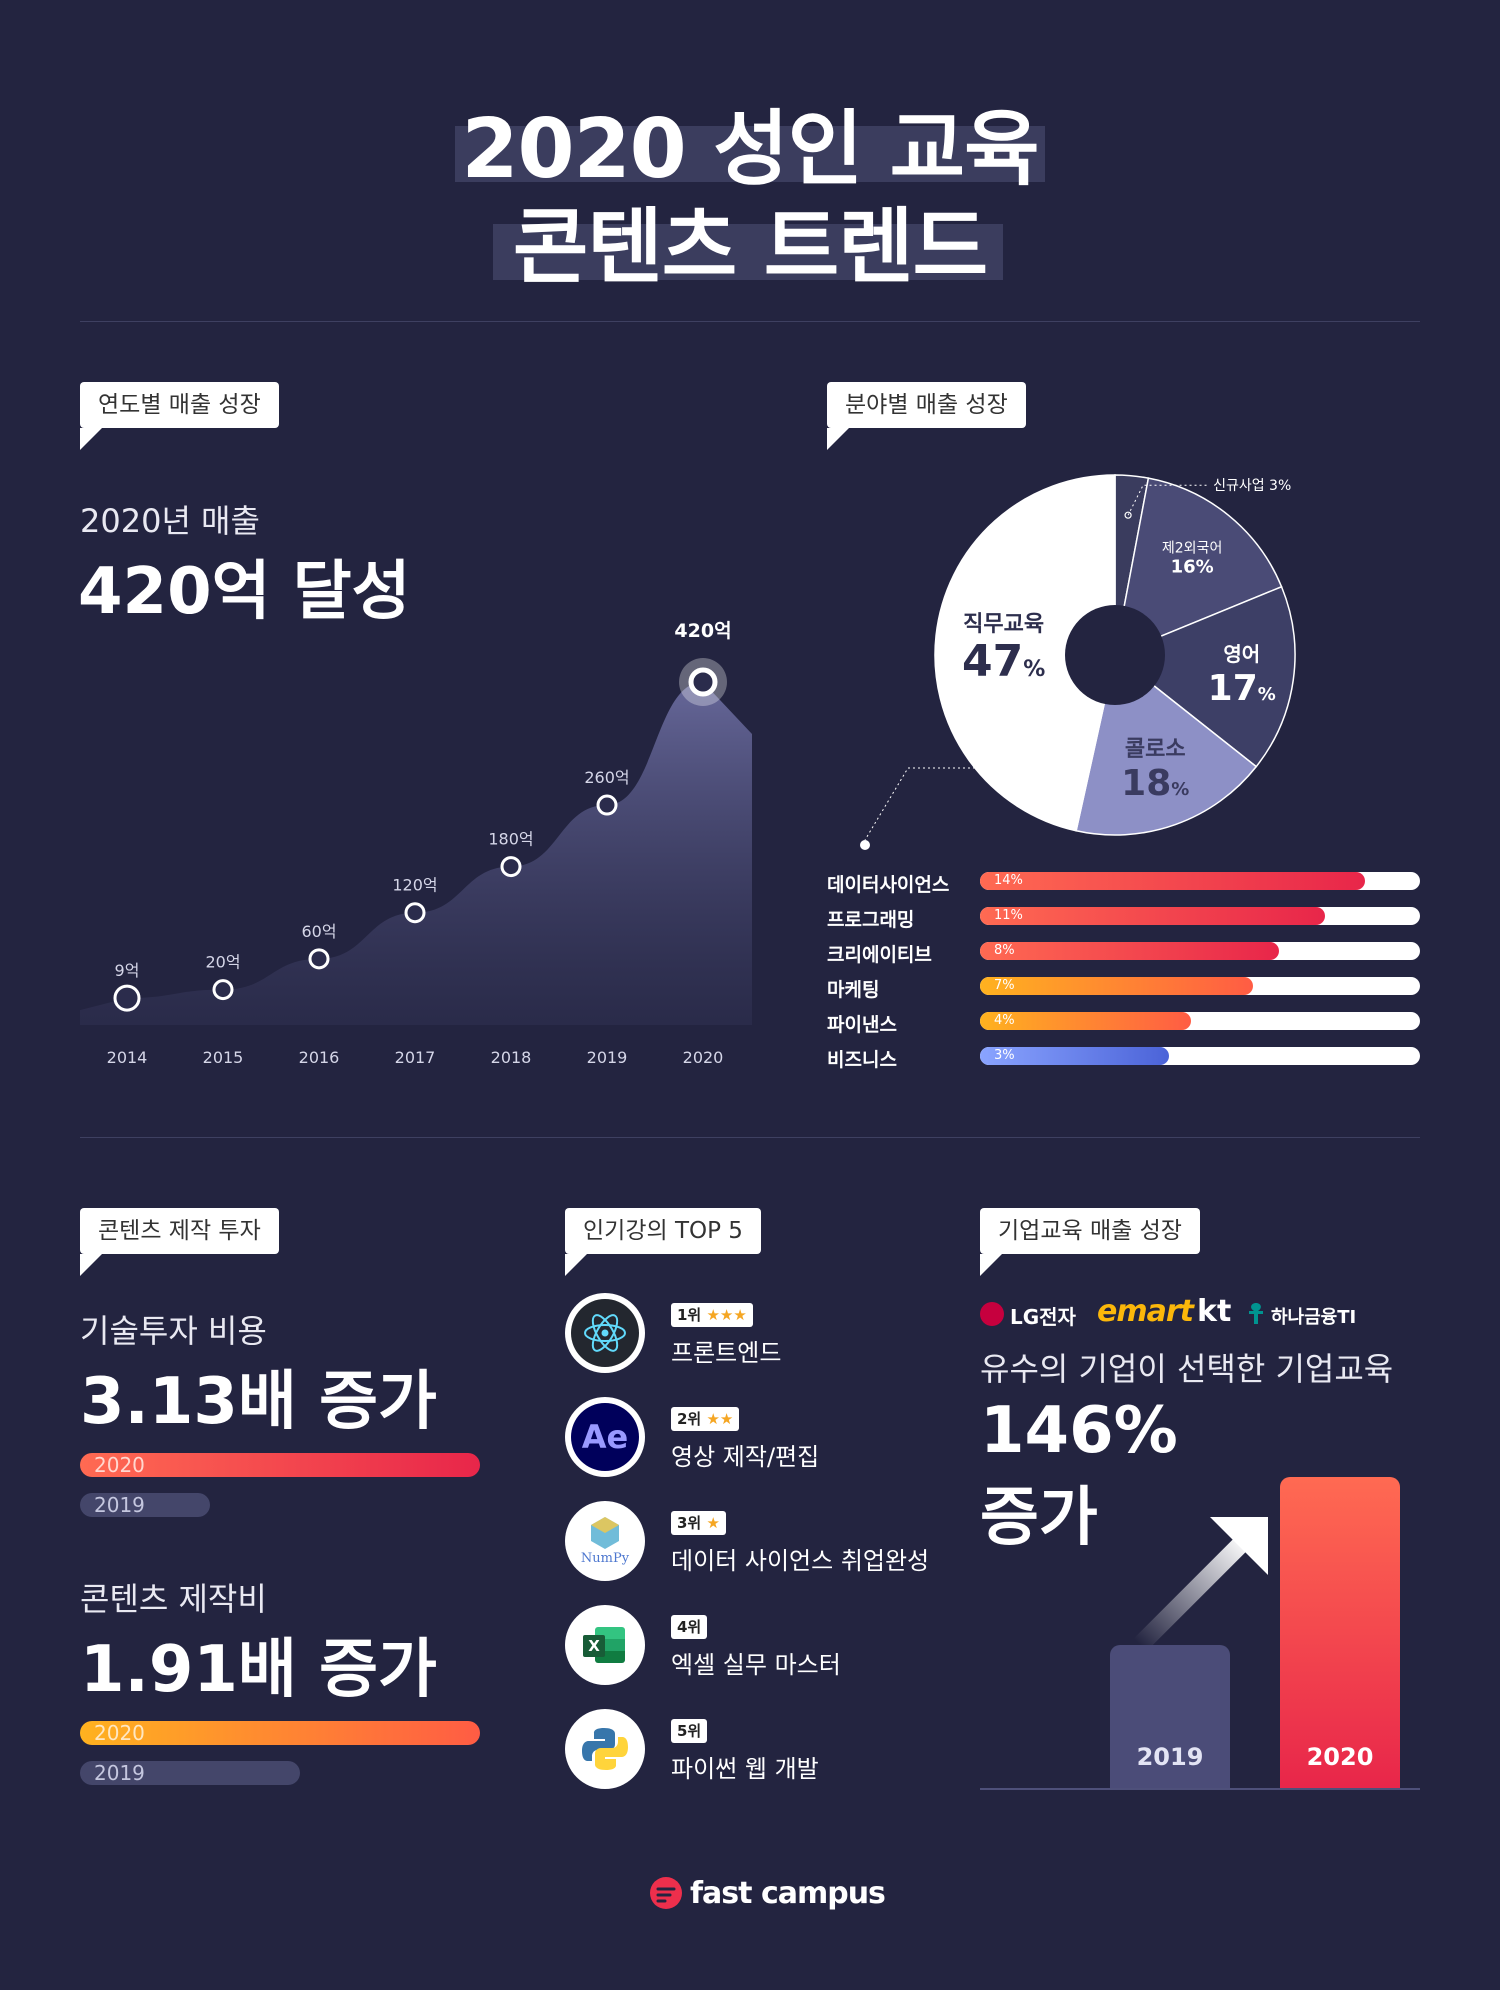 The image size is (1500, 1990). Describe the element at coordinates (1187, 1369) in the screenshot. I see `corporate-subtitle: 유수의 기업이 선택한 기업교육` at that location.